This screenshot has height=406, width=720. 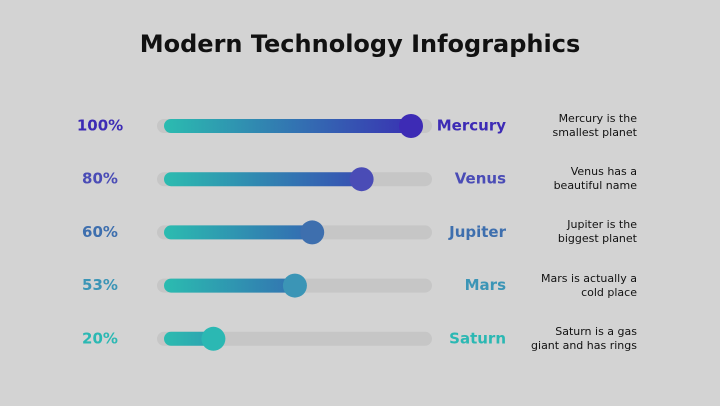 I want to click on planet-name: Saturn, so click(x=477, y=338).